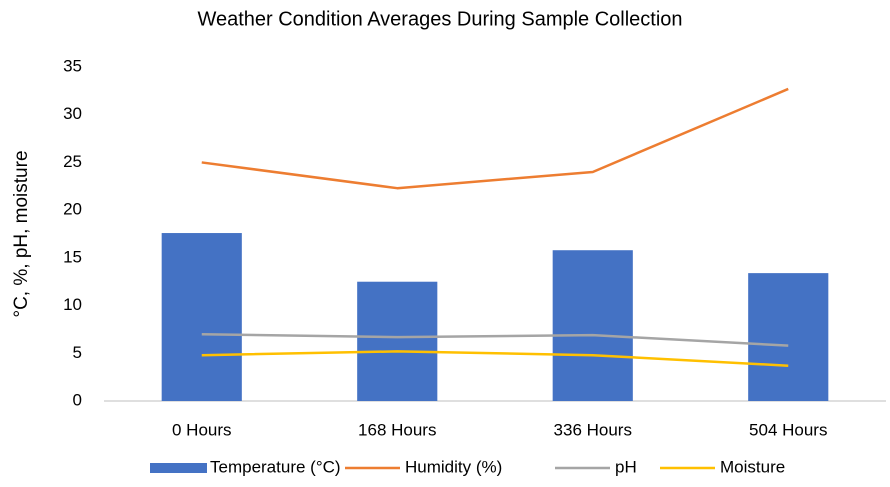 The height and width of the screenshot is (487, 890). Describe the element at coordinates (72, 209) in the screenshot. I see `y-tick-label: 20` at that location.